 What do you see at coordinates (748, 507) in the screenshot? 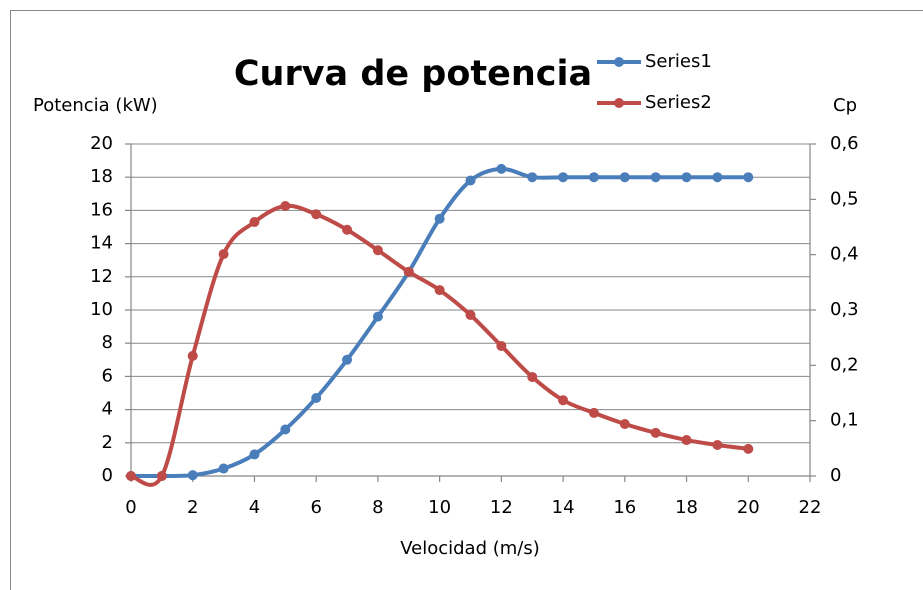
I see `x-tick-label: 20` at bounding box center [748, 507].